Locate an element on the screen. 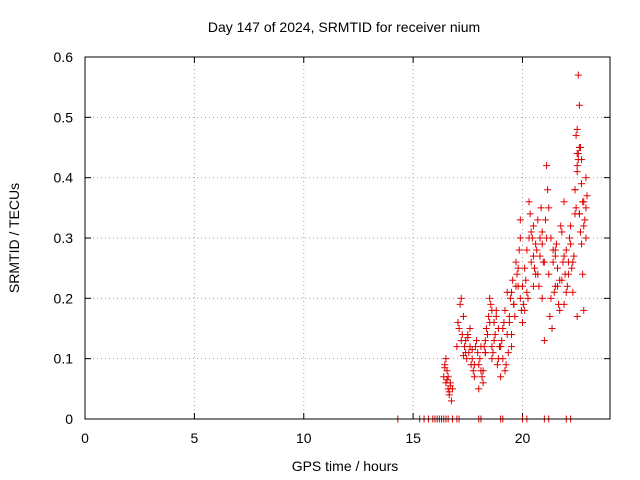 This screenshot has height=480, width=640. y-tick-label: 0.1 is located at coordinates (64, 359).